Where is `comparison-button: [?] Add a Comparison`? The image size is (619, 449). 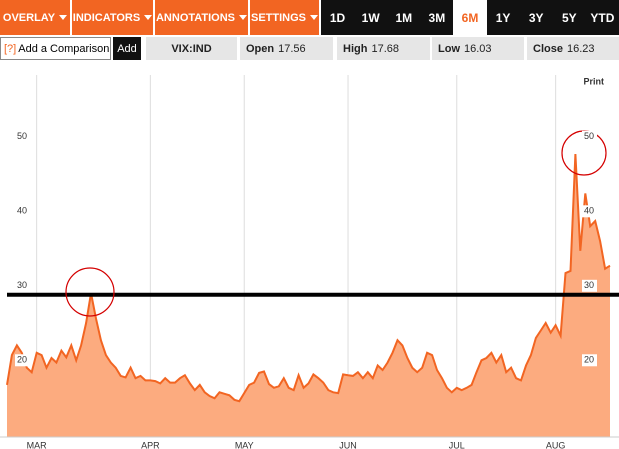 comparison-button: [?] Add a Comparison is located at coordinates (55, 48).